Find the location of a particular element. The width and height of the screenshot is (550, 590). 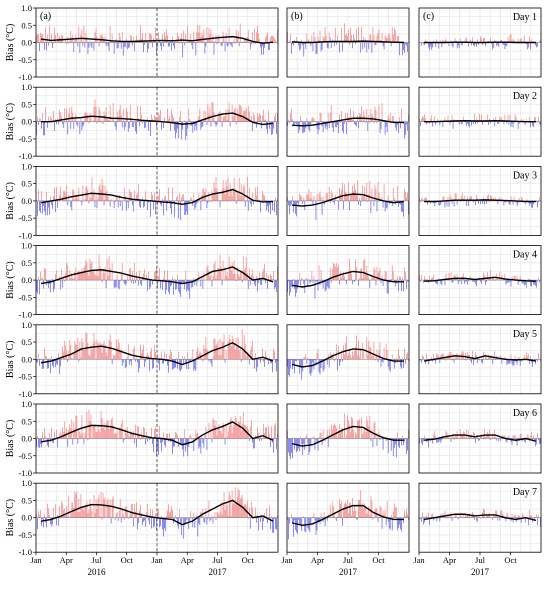

panel-r1-a is located at coordinates (157, 42).